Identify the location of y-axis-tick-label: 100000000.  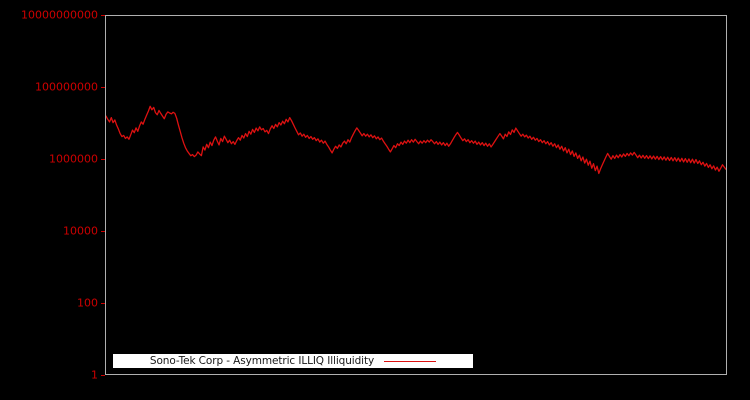
(66, 87).